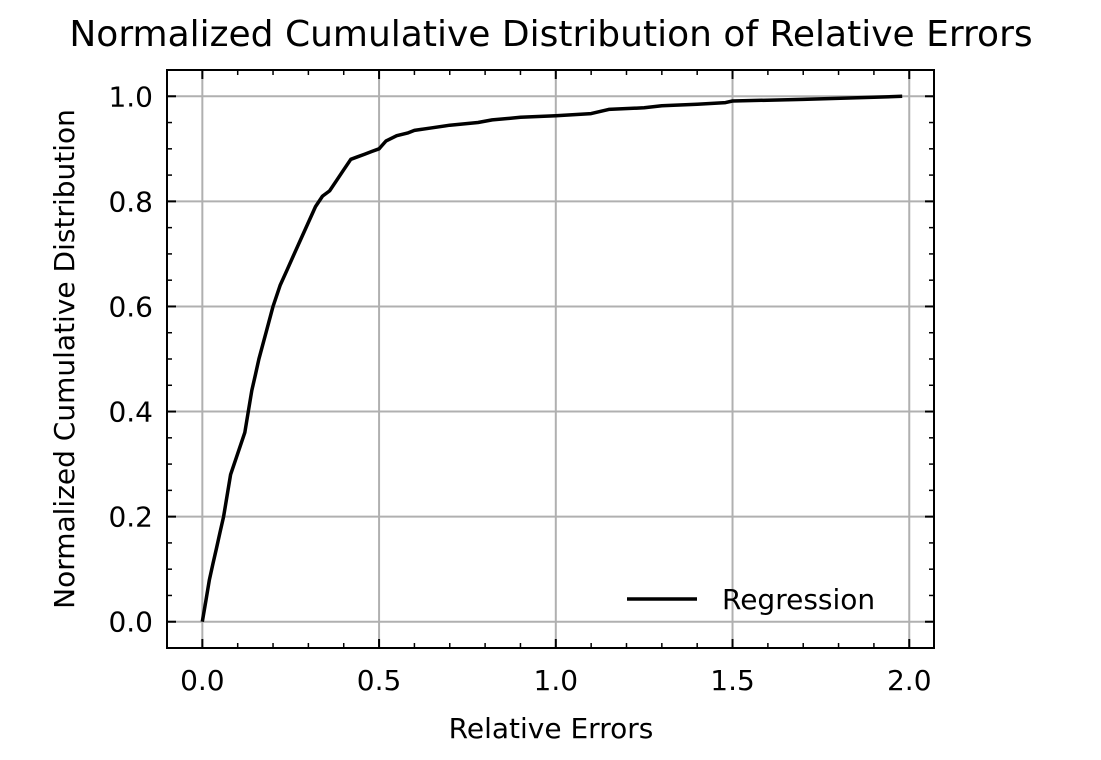  What do you see at coordinates (202, 680) in the screenshot?
I see `x-tick-label-0: 0.0` at bounding box center [202, 680].